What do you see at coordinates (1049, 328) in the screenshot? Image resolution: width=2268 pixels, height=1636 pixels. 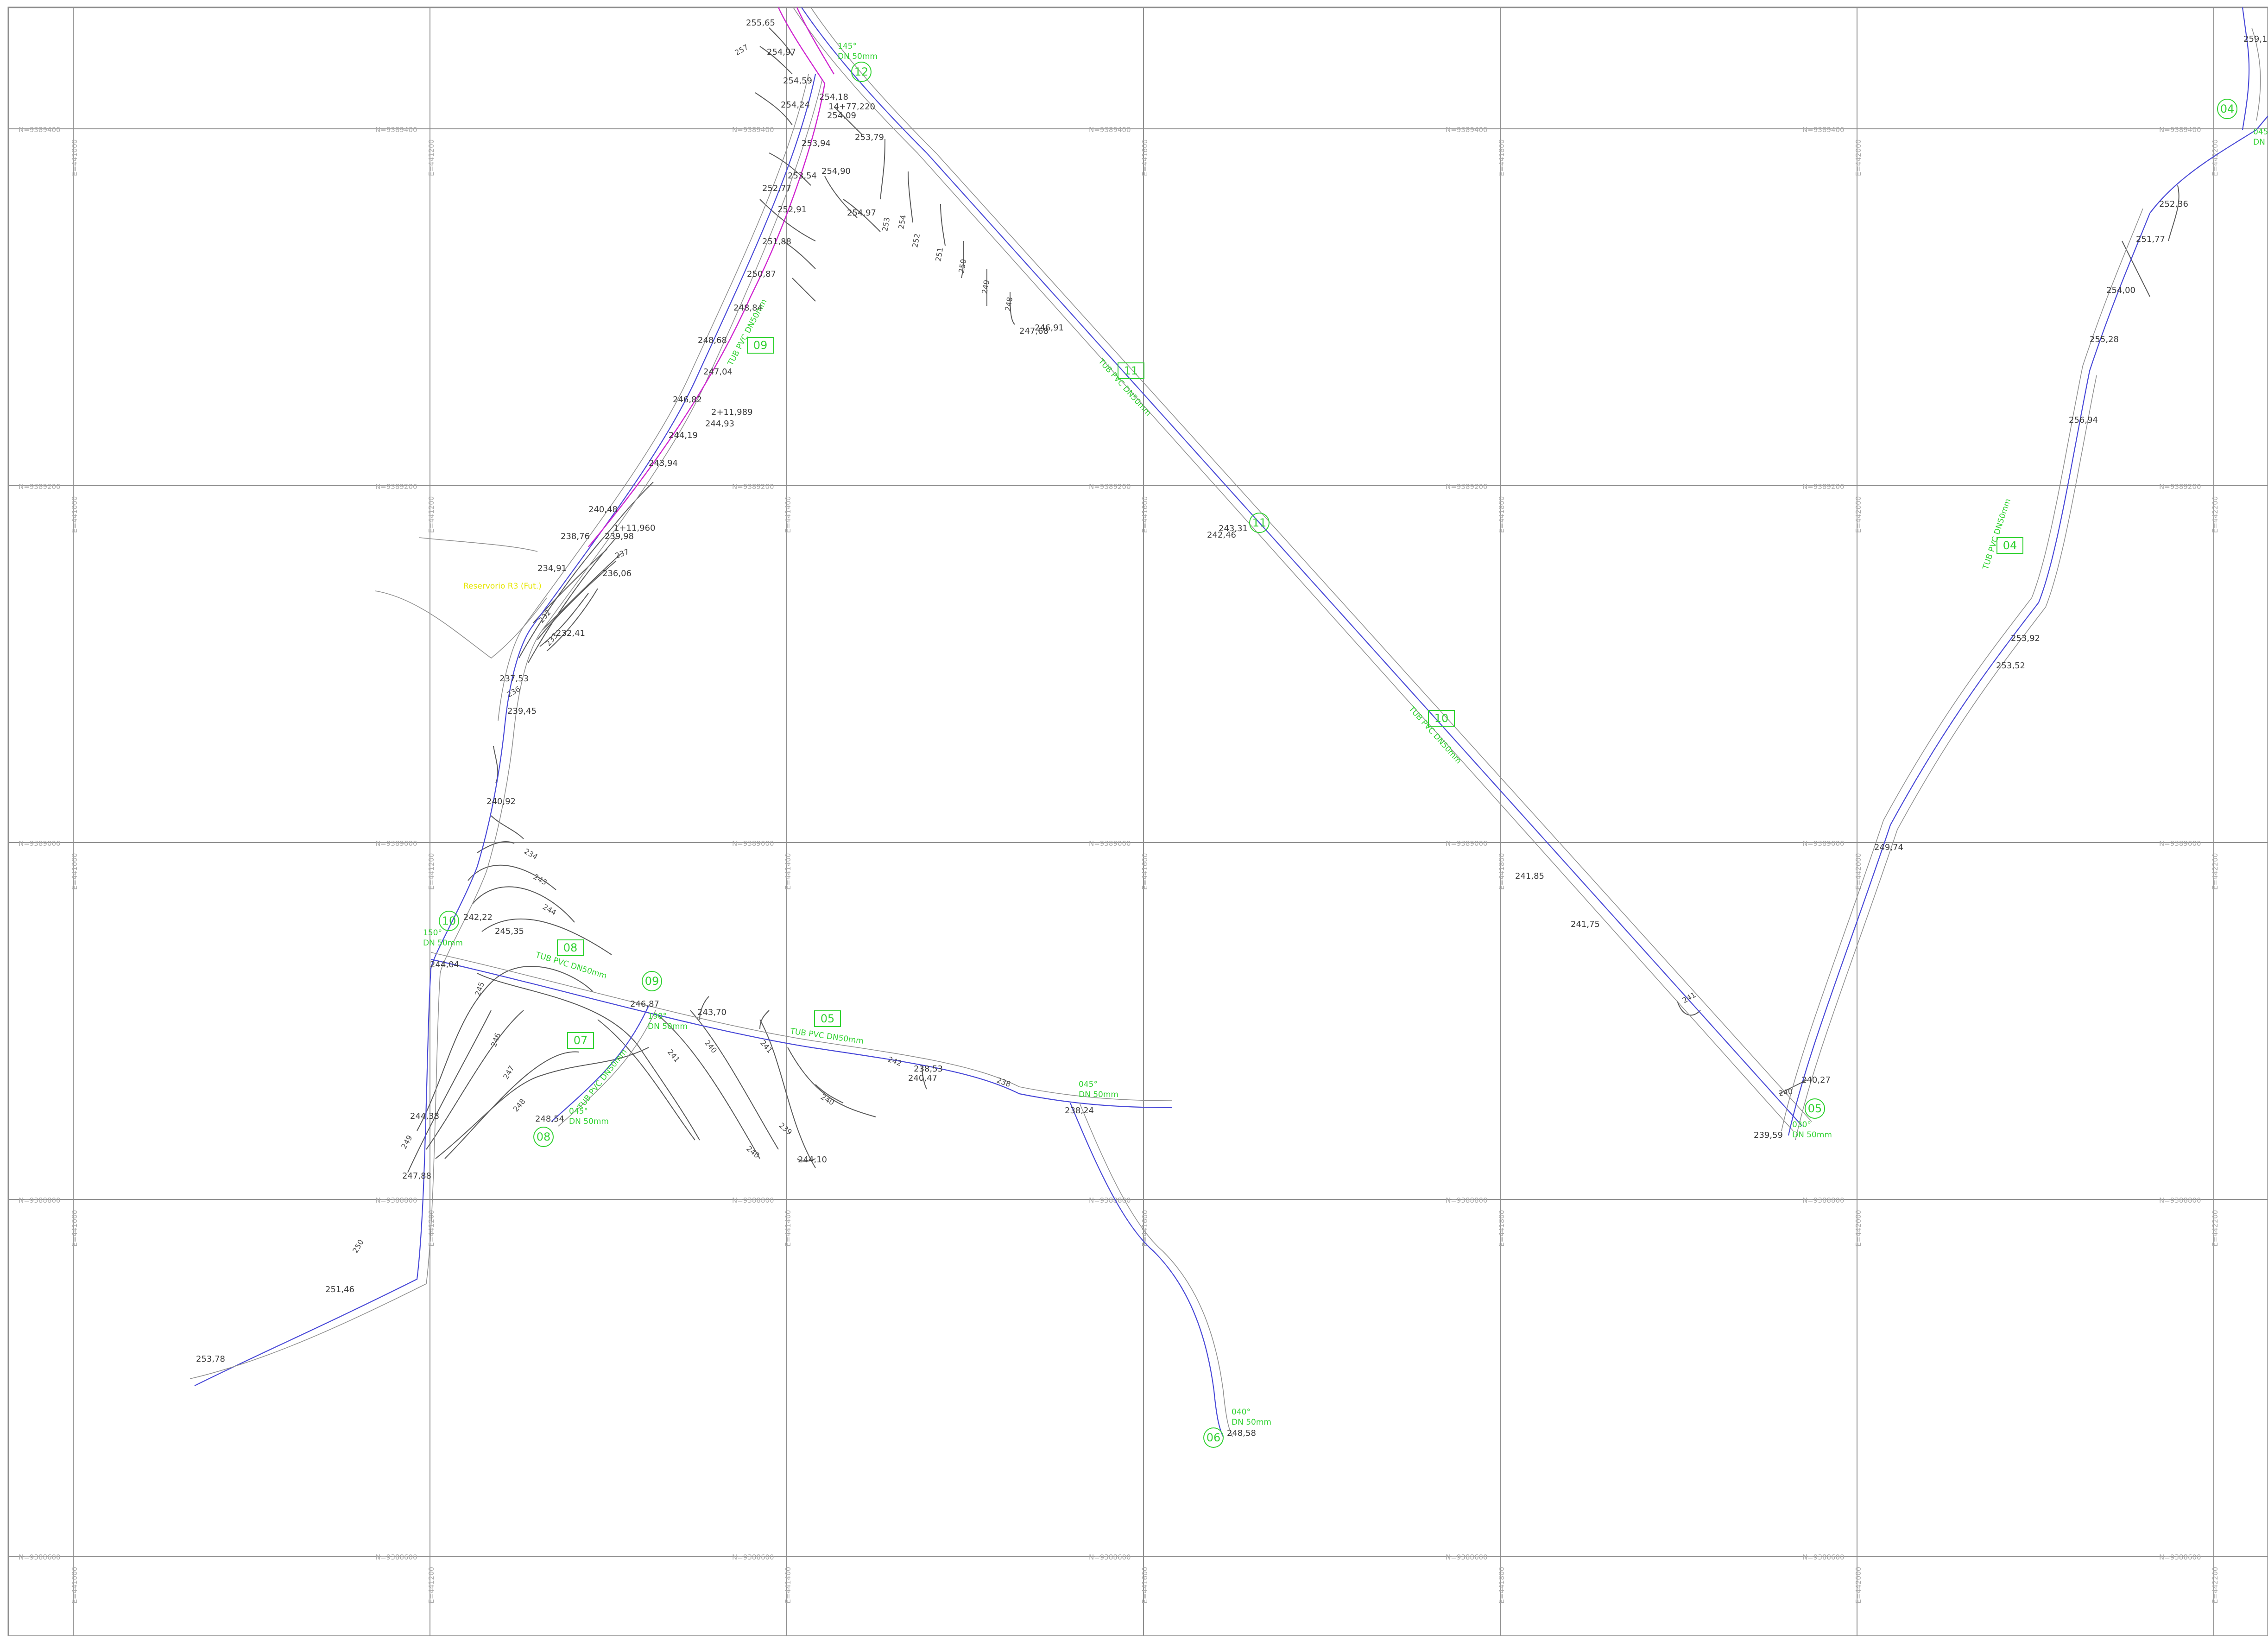 I see `elevation-label: 246,91` at bounding box center [1049, 328].